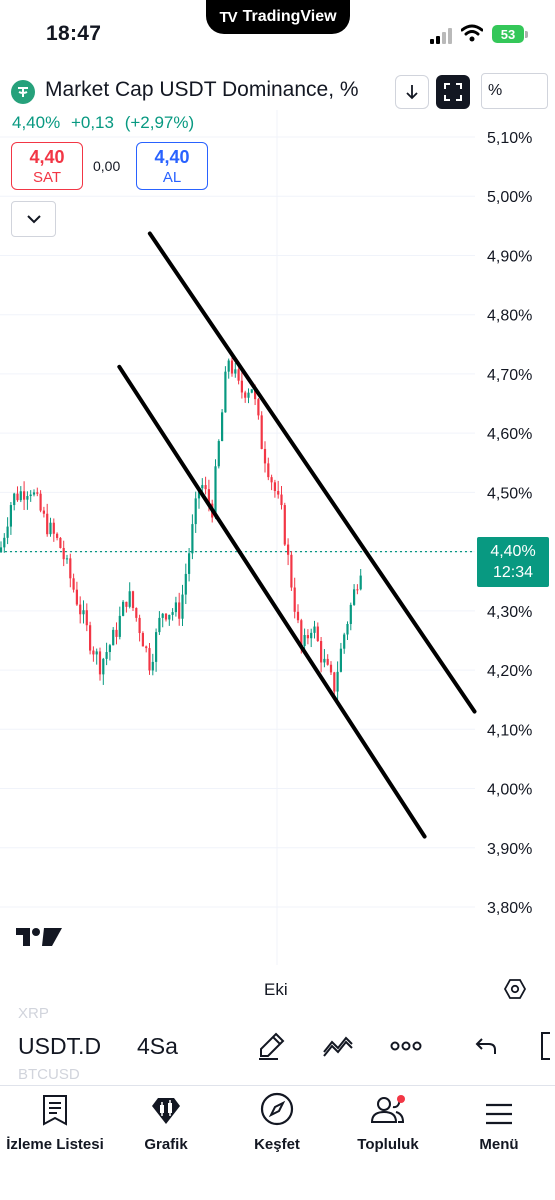 The width and height of the screenshot is (555, 1200). What do you see at coordinates (106, 123) in the screenshot?
I see `price-change-line: 4,40% +0,13 (+2,97%)` at bounding box center [106, 123].